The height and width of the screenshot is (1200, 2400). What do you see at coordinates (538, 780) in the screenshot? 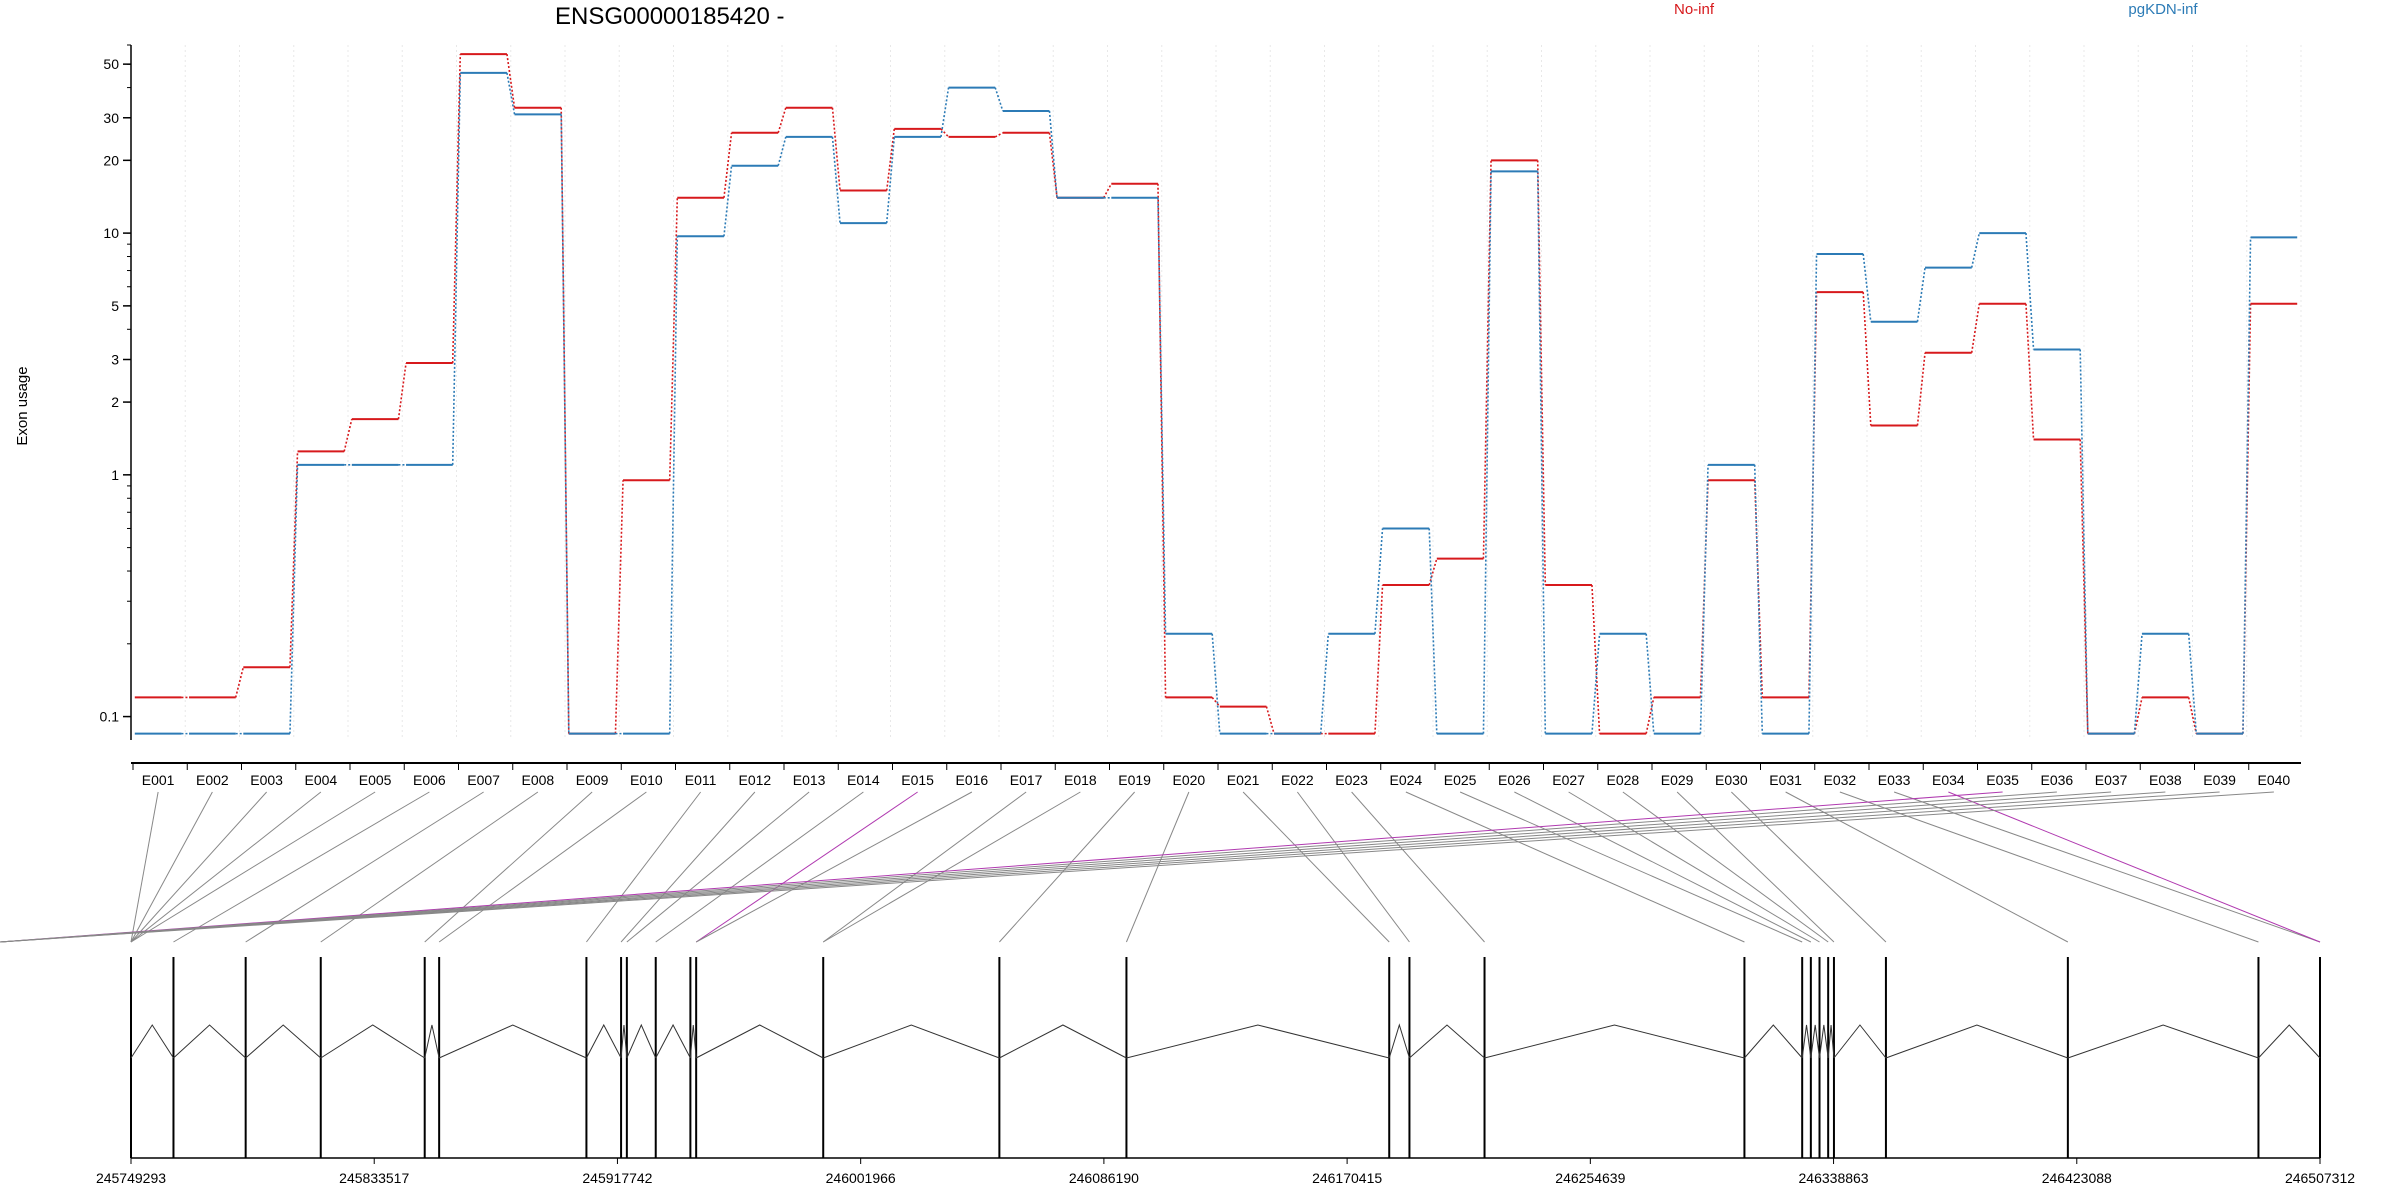
I see `x-tick-label: E008` at bounding box center [538, 780].